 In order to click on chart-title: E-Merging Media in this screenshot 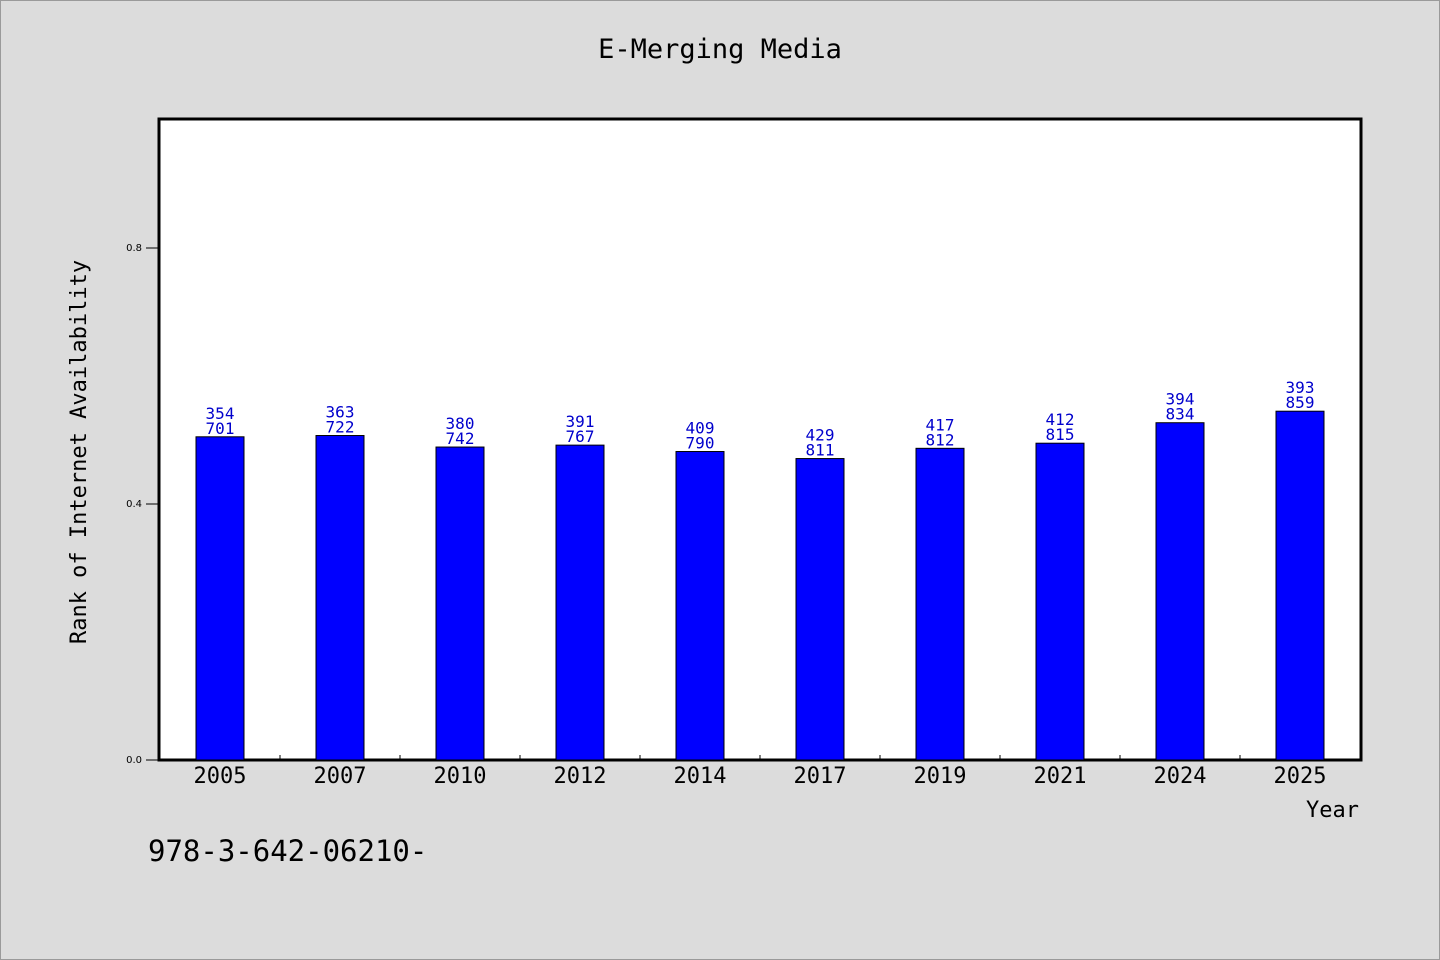, I will do `click(720, 49)`.